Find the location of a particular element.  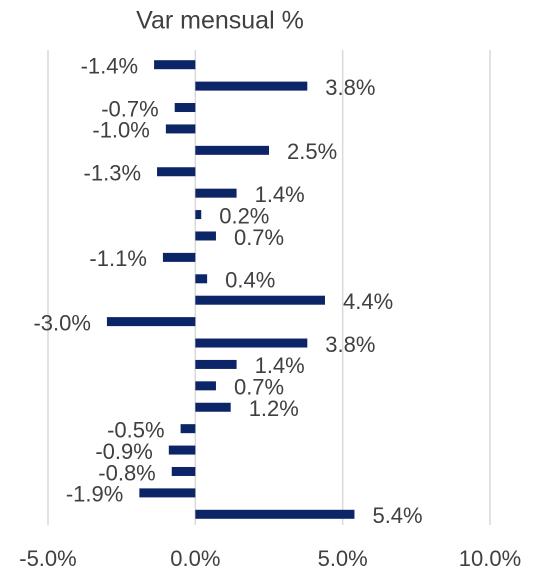

data-label: -1.3% is located at coordinates (112, 173).